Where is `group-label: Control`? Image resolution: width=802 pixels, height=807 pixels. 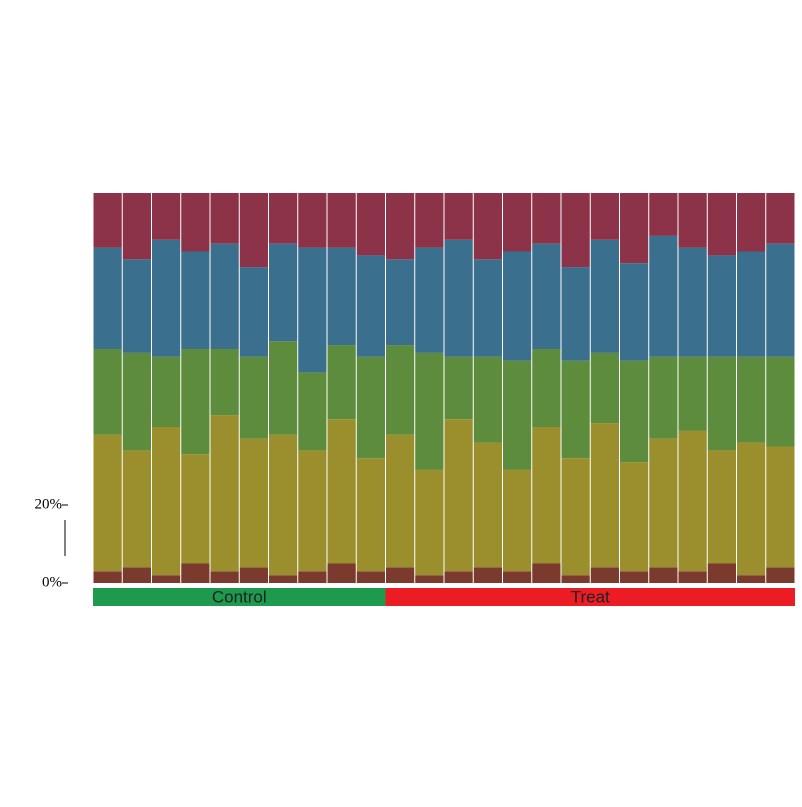 group-label: Control is located at coordinates (239, 596).